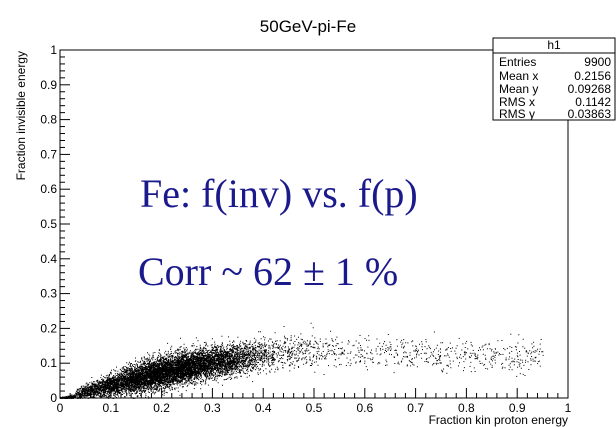 The height and width of the screenshot is (427, 616). I want to click on y-tick-label: 0.8, so click(48, 120).